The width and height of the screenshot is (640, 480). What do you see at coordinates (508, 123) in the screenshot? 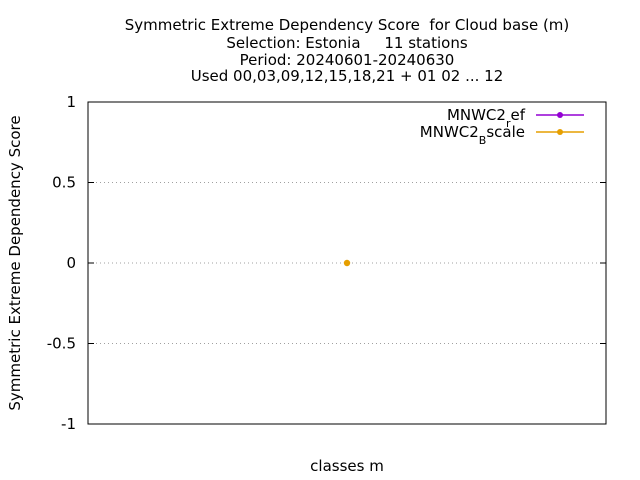
I see `legend-label-sub-0: r` at bounding box center [508, 123].